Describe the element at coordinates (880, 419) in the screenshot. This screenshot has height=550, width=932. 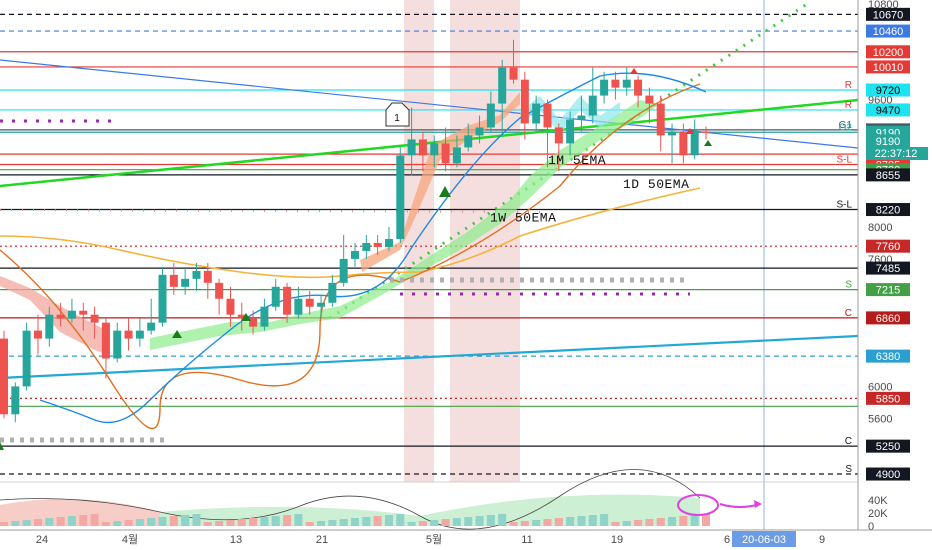
I see `y-tick-label: 5600` at that location.